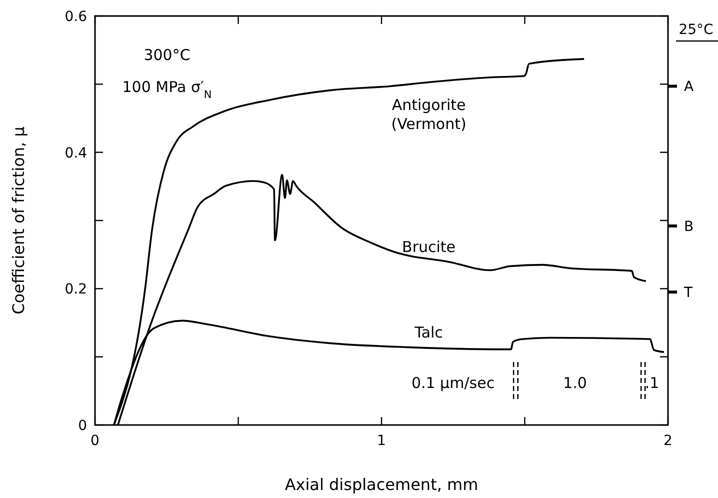  What do you see at coordinates (575, 383) in the screenshot?
I see `annotation: 1.0` at bounding box center [575, 383].